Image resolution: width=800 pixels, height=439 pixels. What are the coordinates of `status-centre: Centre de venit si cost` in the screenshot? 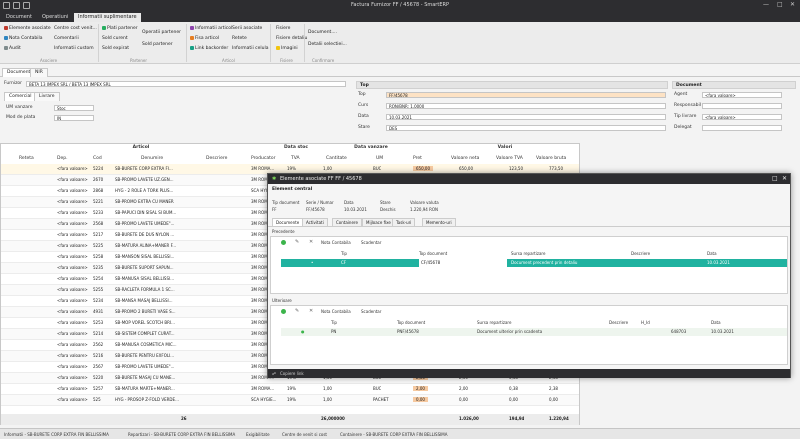 It's located at (304, 434).